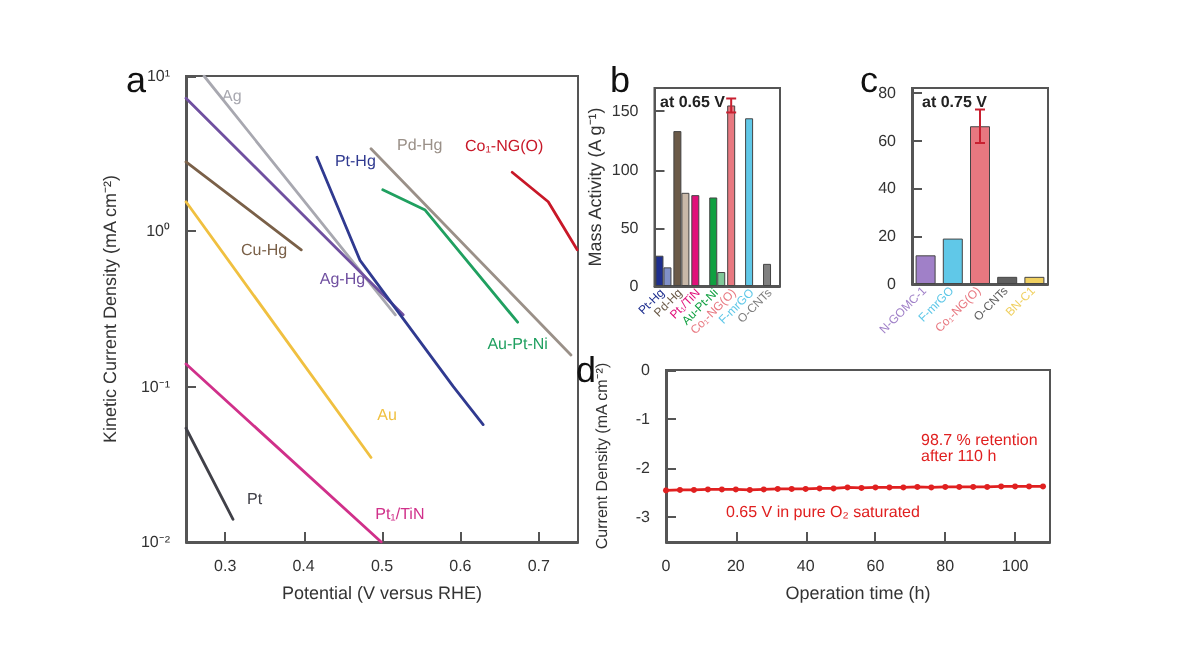 Image resolution: width=1202 pixels, height=652 pixels. I want to click on y-tick-label: 20, so click(888, 236).